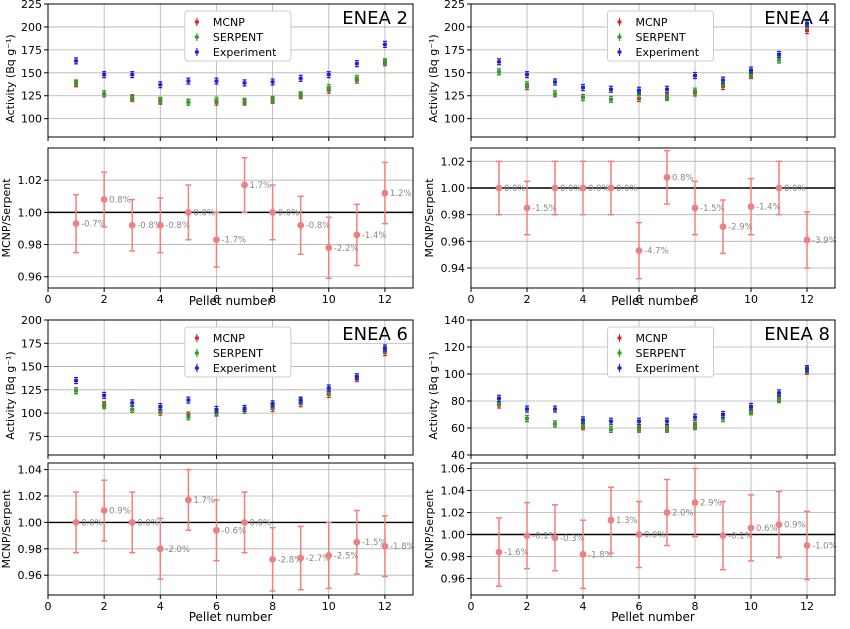 The image size is (850, 629). I want to click on y-tick-label: 140, so click(454, 320).